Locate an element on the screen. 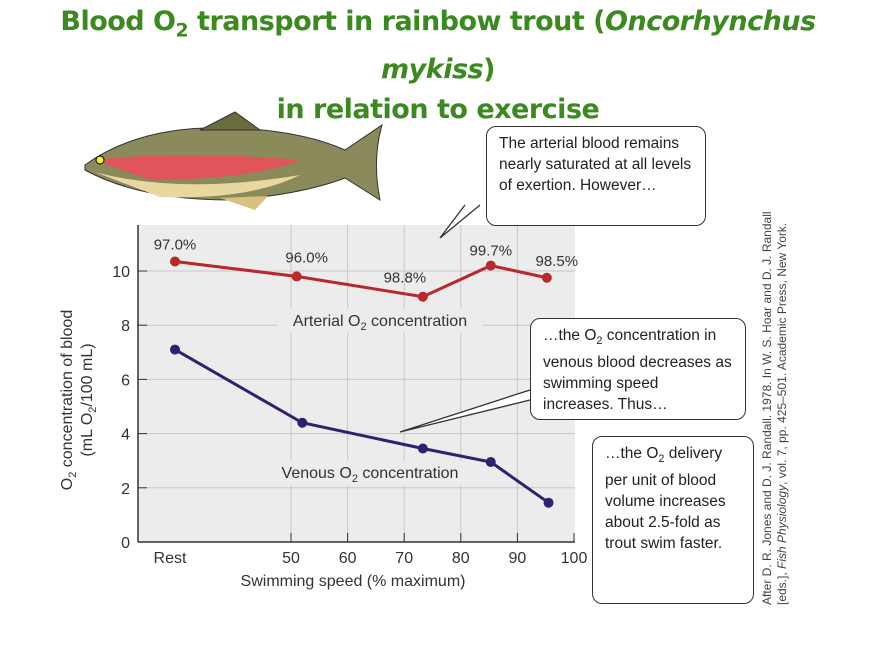 This screenshot has width=876, height=654. x-tick-label: 70 is located at coordinates (404, 558).